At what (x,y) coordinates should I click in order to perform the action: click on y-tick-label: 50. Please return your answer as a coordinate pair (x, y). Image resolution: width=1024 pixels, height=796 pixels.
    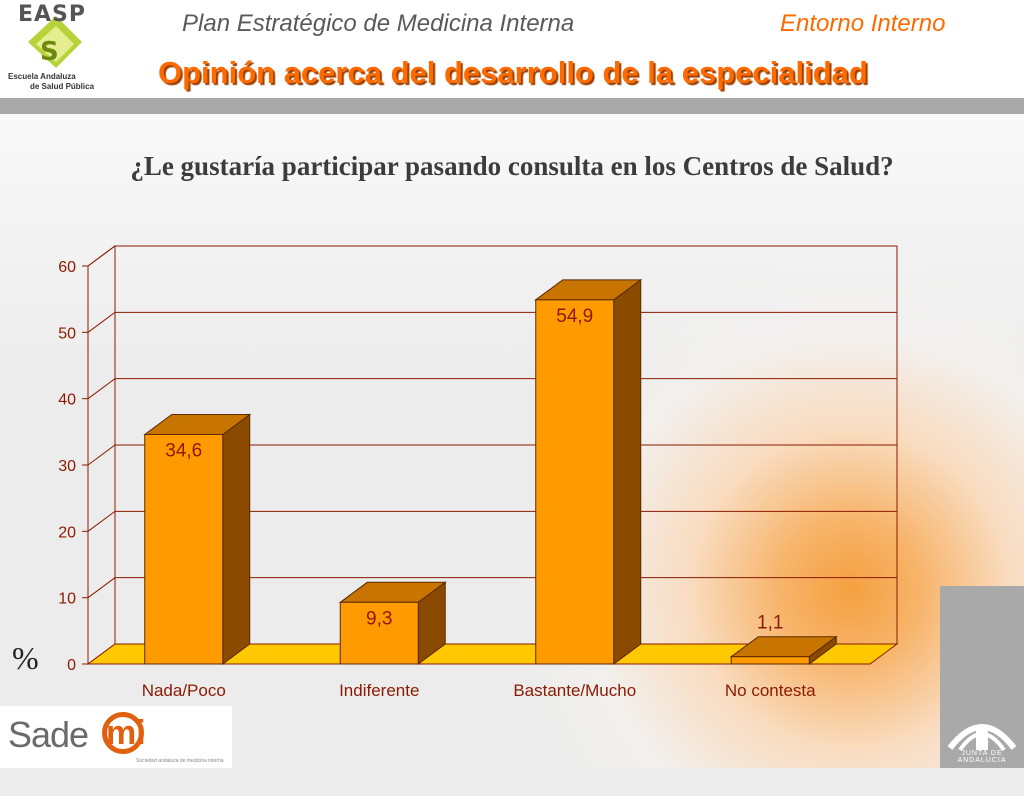
    Looking at the image, I should click on (67, 333).